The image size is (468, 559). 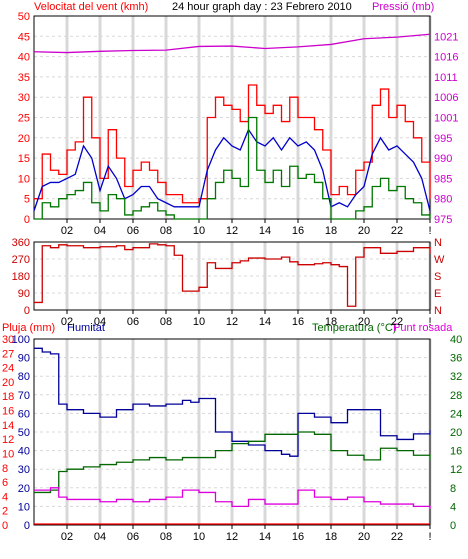 I want to click on rain-y-tick-label: 10, so click(x=8, y=454).